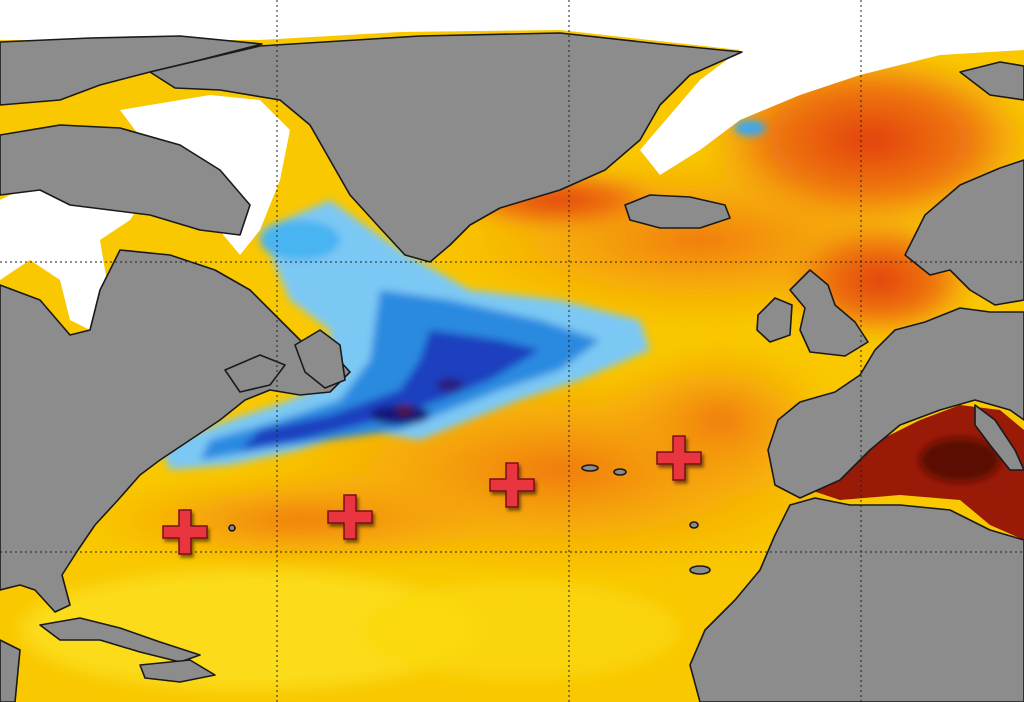  Describe the element at coordinates (917, 472) in the screenshot. I see `mediterranean` at that location.